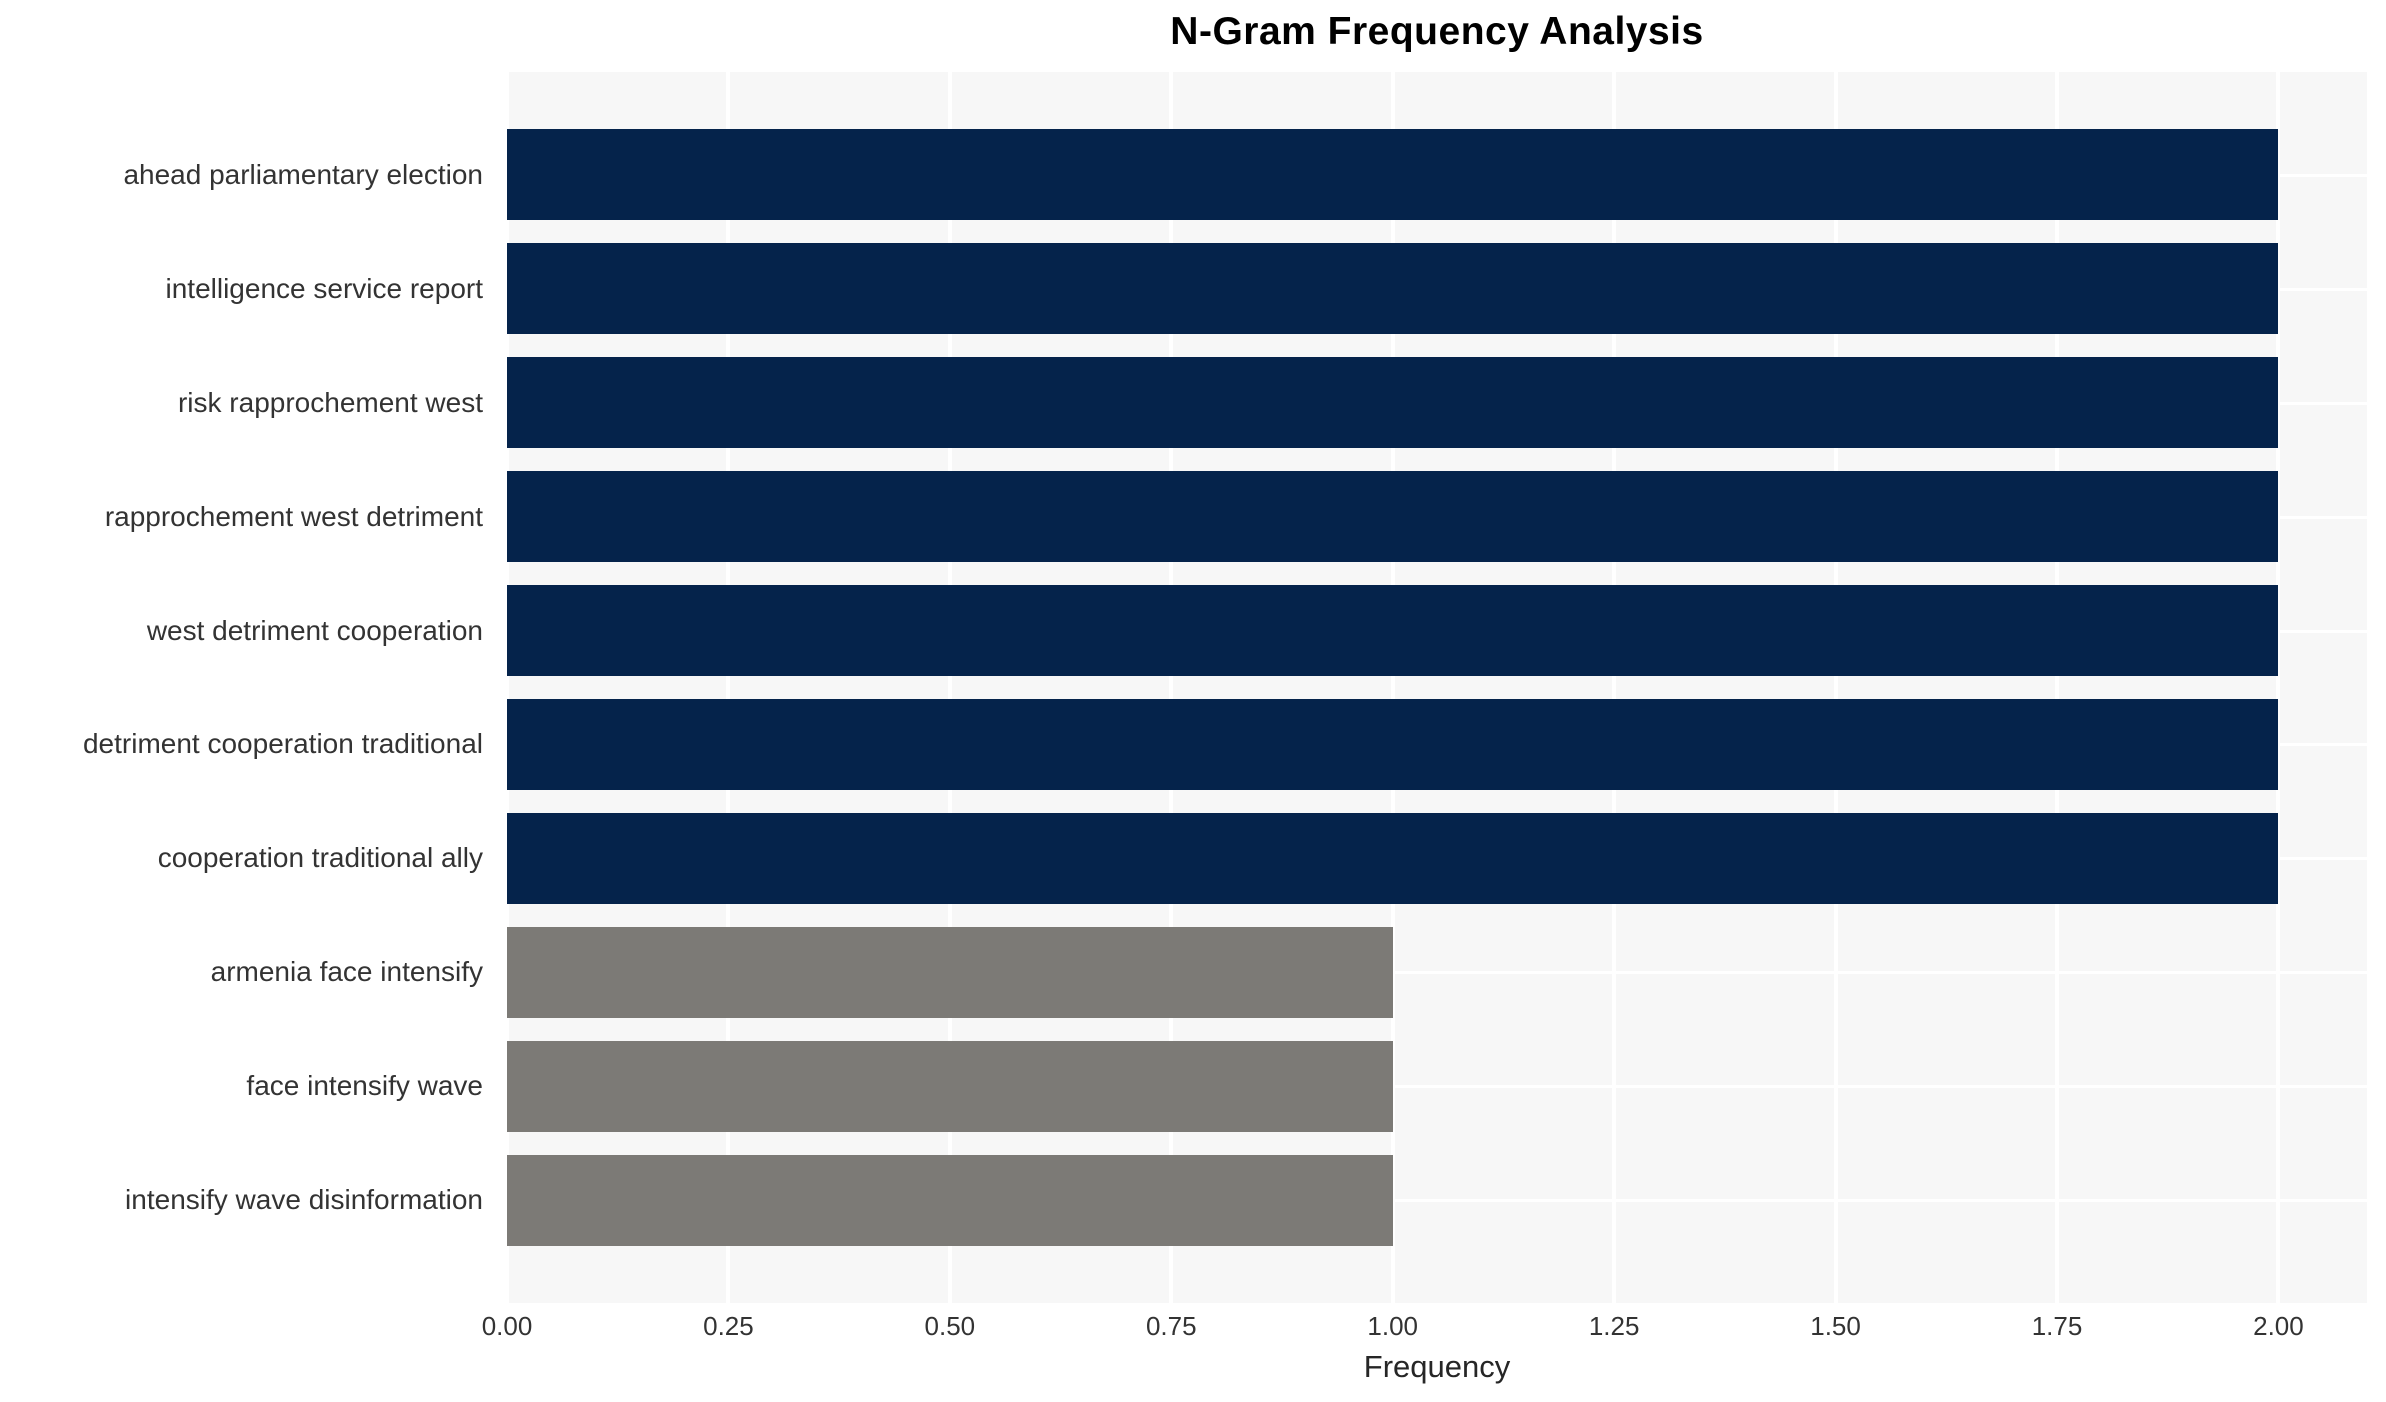  I want to click on bar-cooperation-traditional-ally, so click(1393, 858).